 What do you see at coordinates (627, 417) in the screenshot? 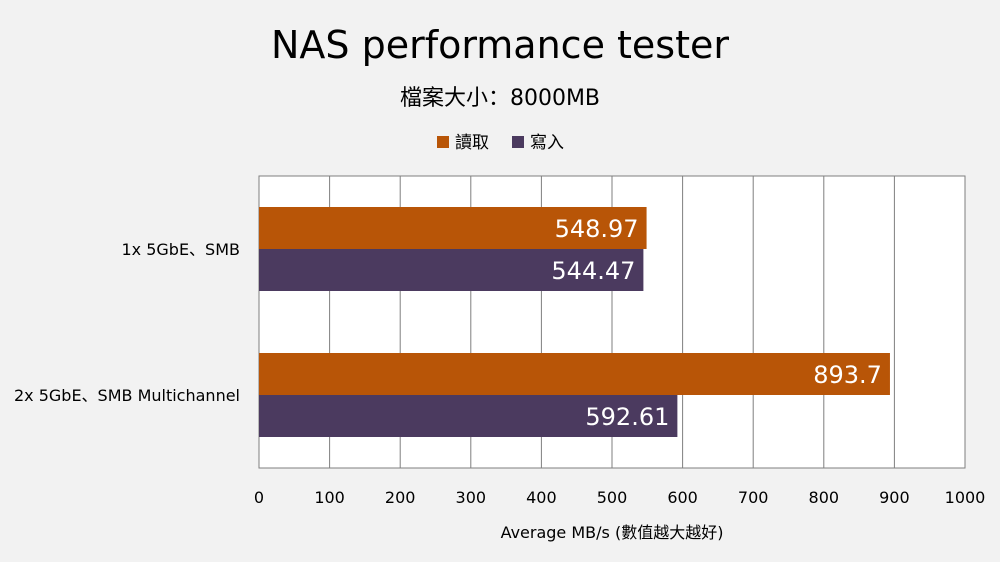
I see `bar-value-label-1-1: 592.61` at bounding box center [627, 417].